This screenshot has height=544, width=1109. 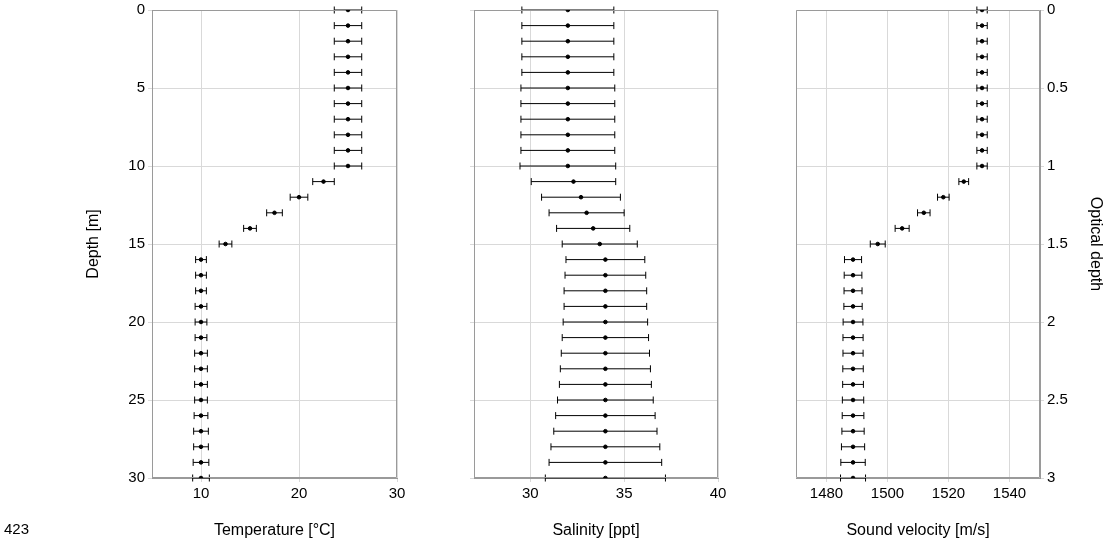 What do you see at coordinates (1051, 477) in the screenshot?
I see `y2-tick-label: 3` at bounding box center [1051, 477].